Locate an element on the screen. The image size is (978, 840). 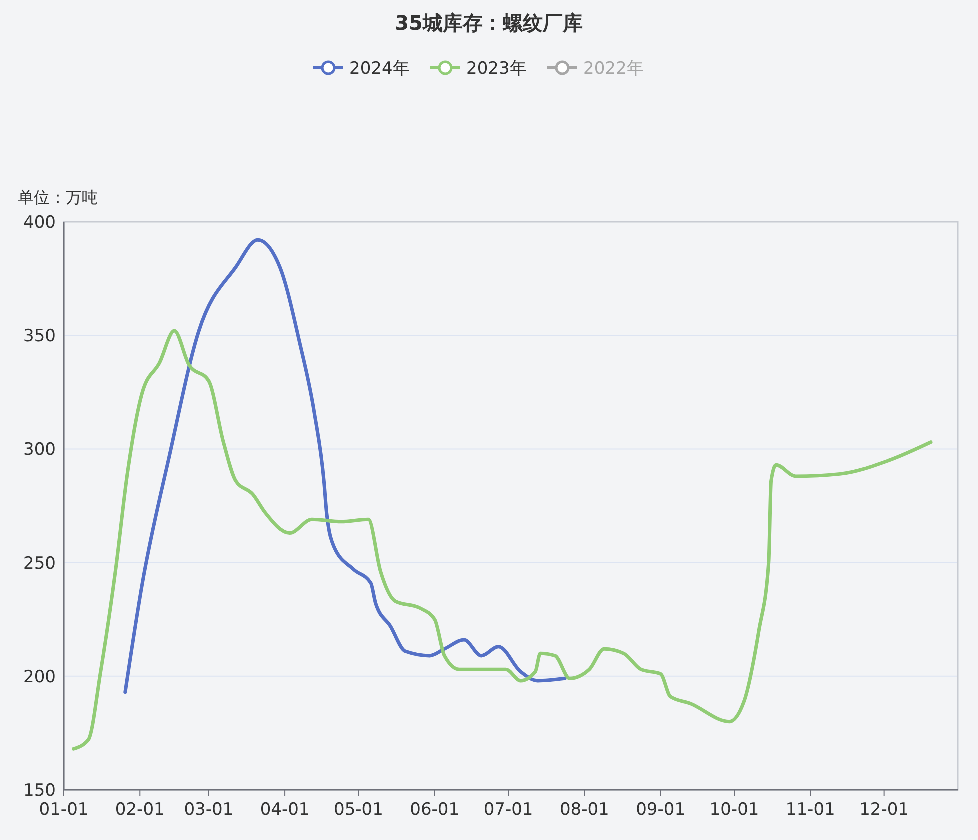
x-tick-label: 03-01 is located at coordinates (209, 810).